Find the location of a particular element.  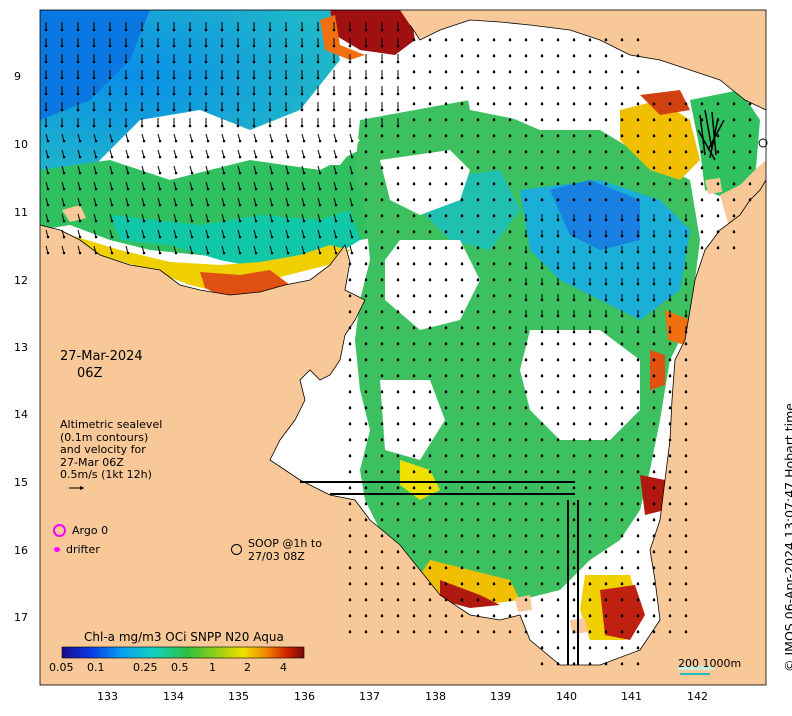

y-tick-label: 16 is located at coordinates (21, 550).